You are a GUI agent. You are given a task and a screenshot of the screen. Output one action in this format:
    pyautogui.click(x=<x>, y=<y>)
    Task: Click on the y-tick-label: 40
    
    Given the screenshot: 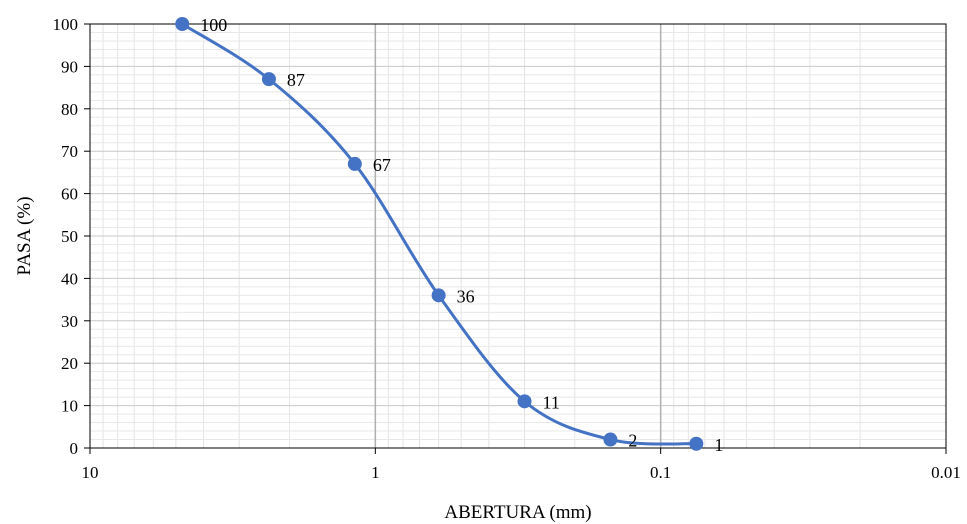 What is the action you would take?
    pyautogui.click(x=69, y=278)
    